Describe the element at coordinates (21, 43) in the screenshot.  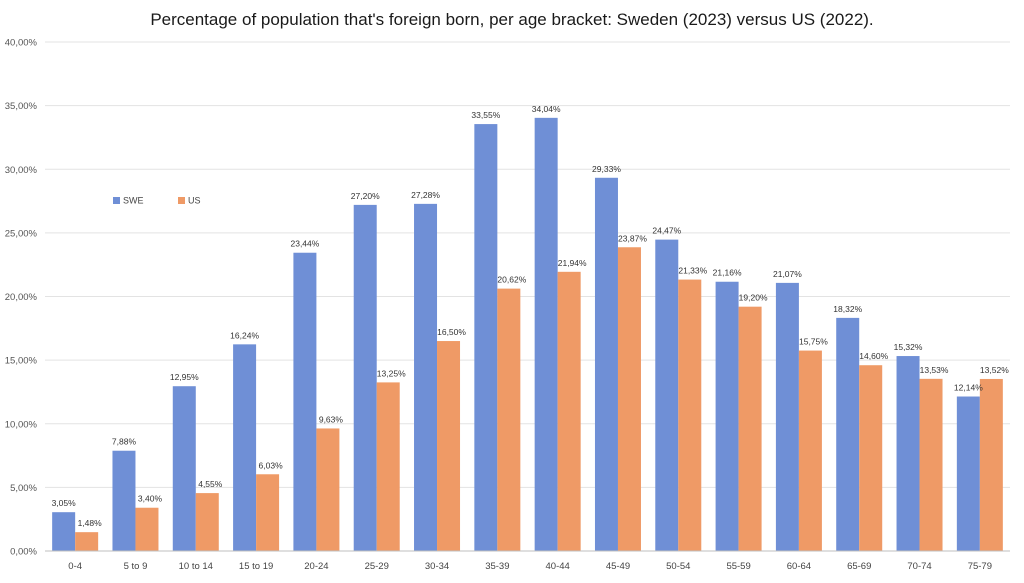
I see `y-tick-label: 40,00%` at that location.